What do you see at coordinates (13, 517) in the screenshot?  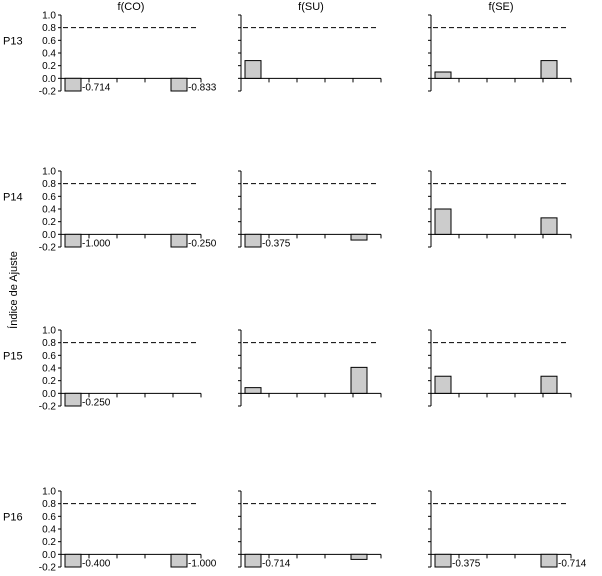 I see `row-label-3: P16` at bounding box center [13, 517].